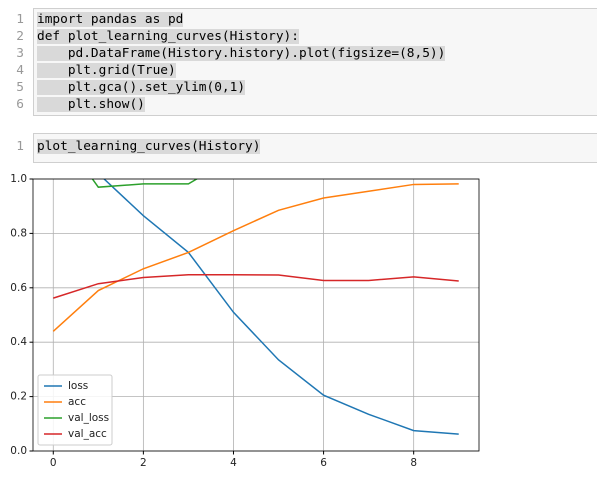  Describe the element at coordinates (75, 410) in the screenshot. I see `legend-box` at that location.